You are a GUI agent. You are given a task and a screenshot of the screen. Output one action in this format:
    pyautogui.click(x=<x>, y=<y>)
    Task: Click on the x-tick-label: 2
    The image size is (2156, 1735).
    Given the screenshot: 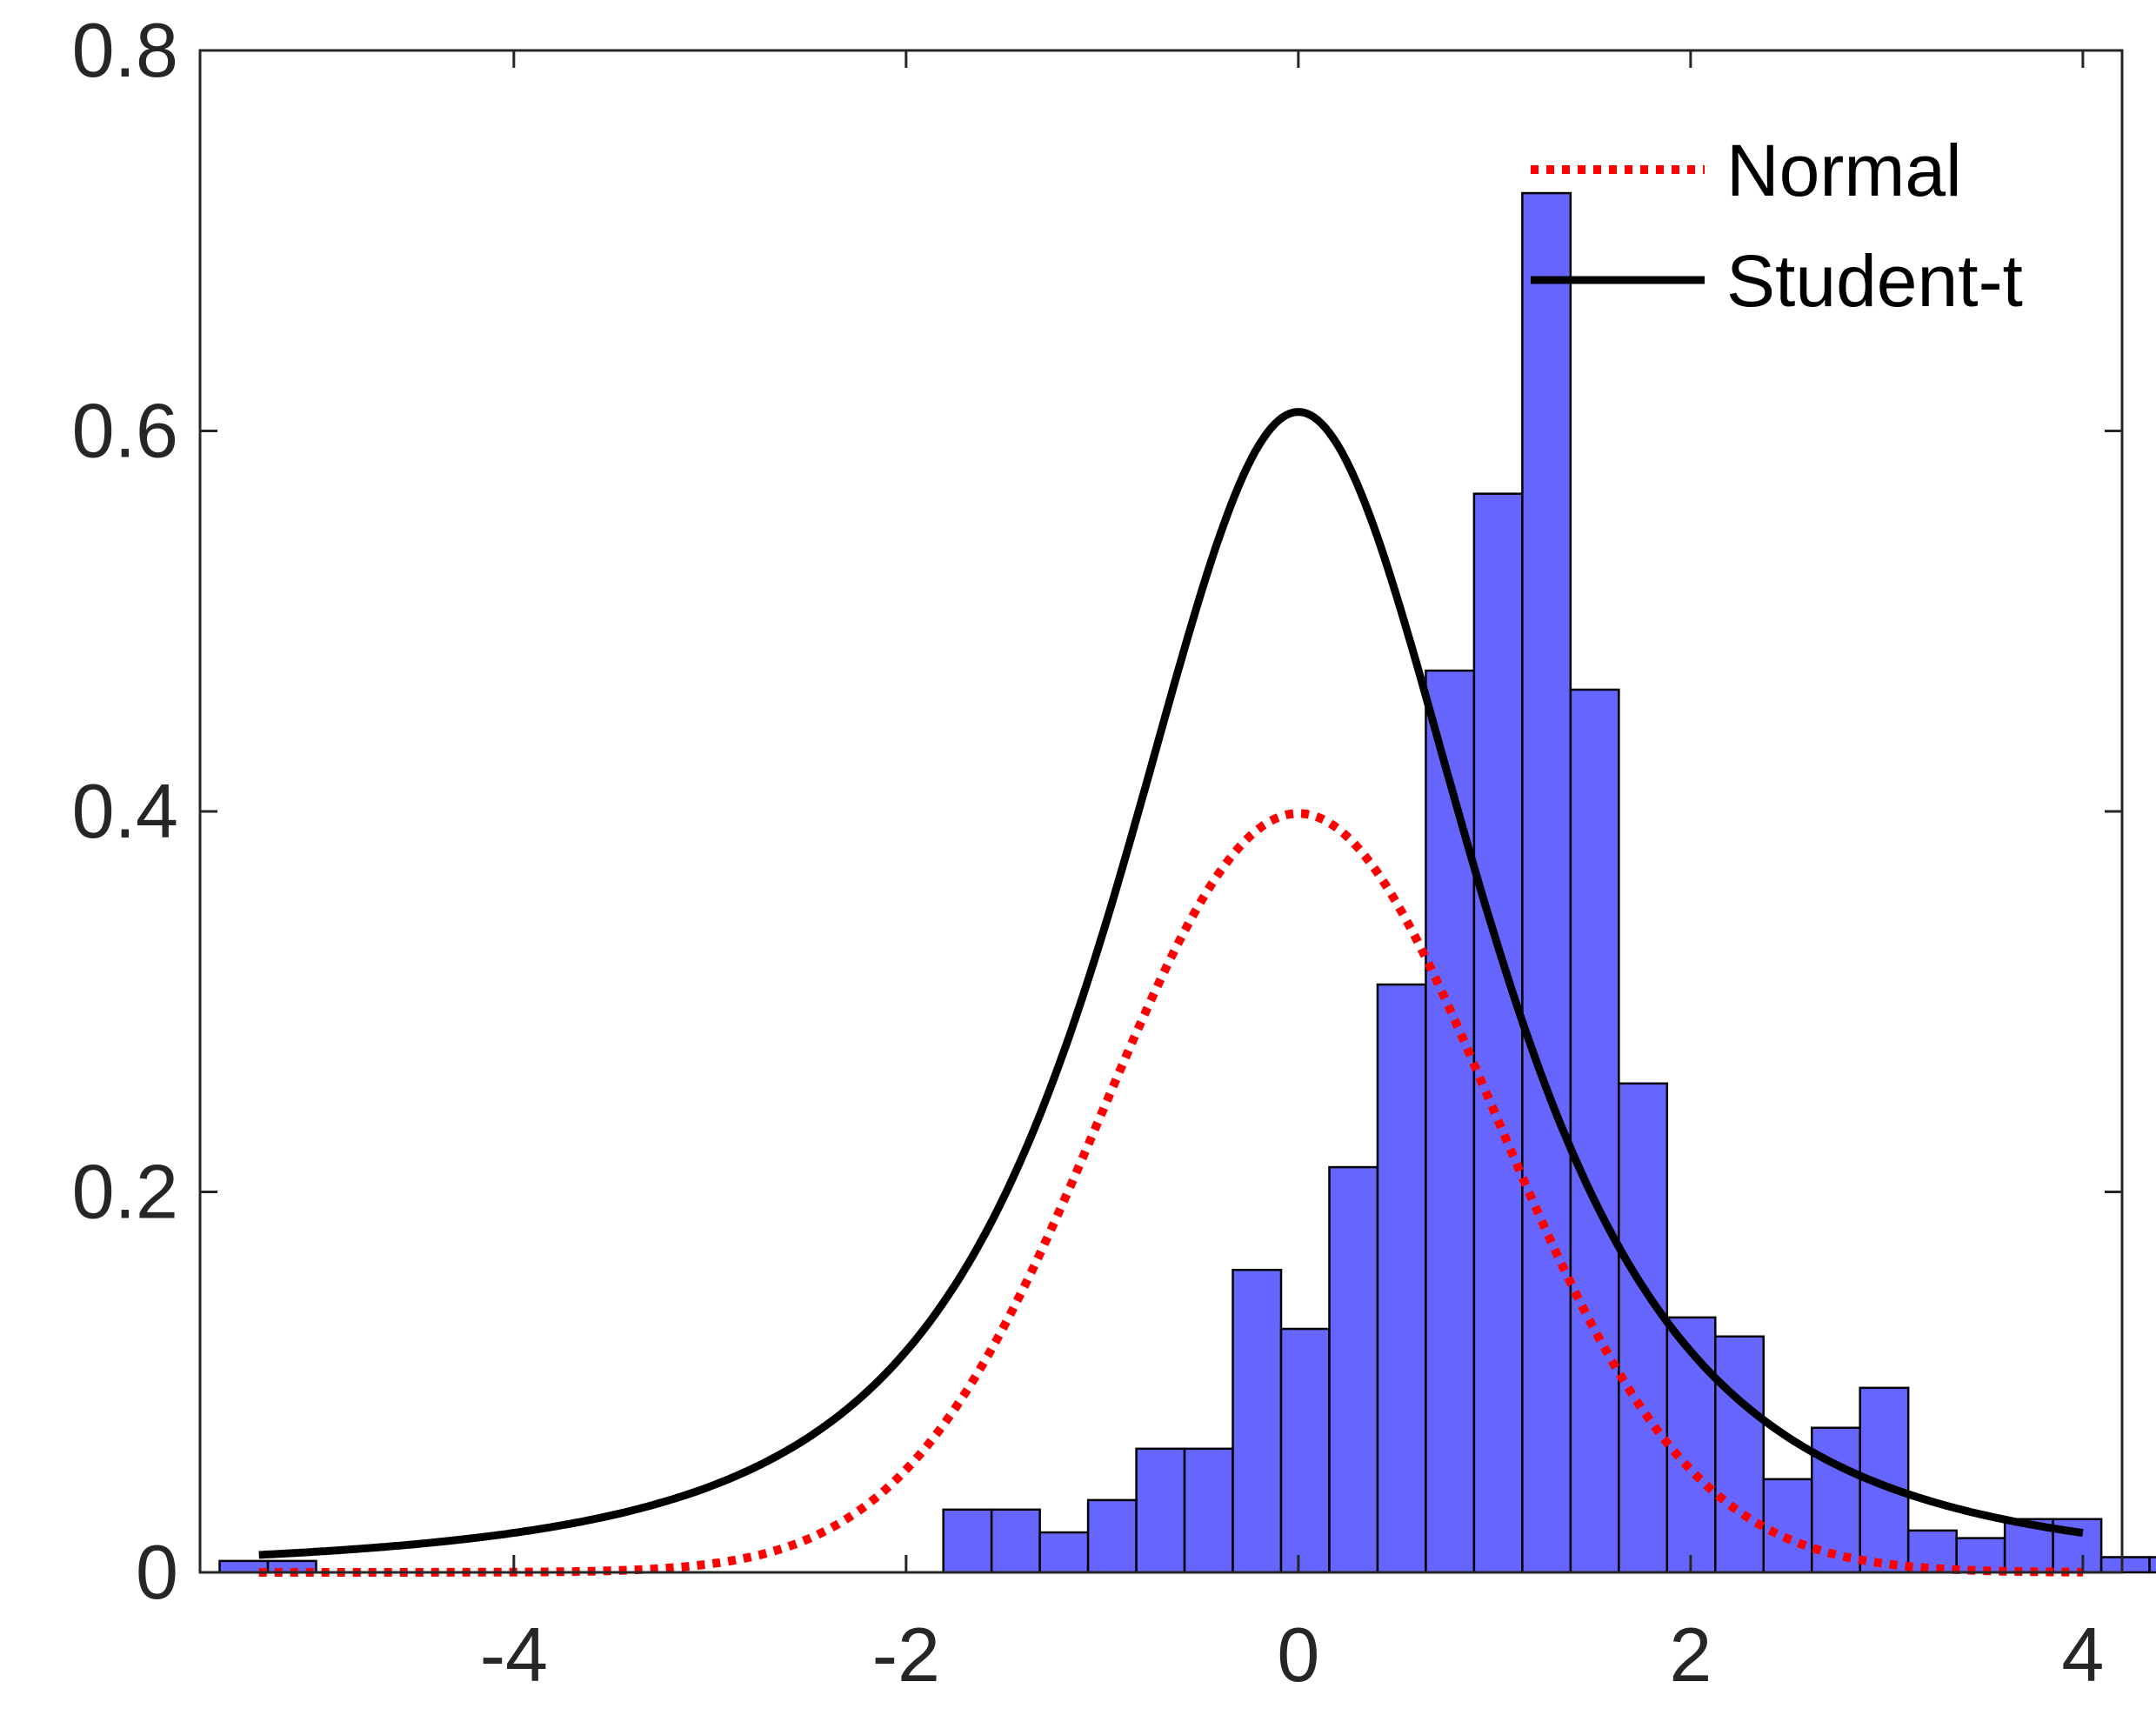 What is the action you would take?
    pyautogui.click(x=1690, y=1655)
    